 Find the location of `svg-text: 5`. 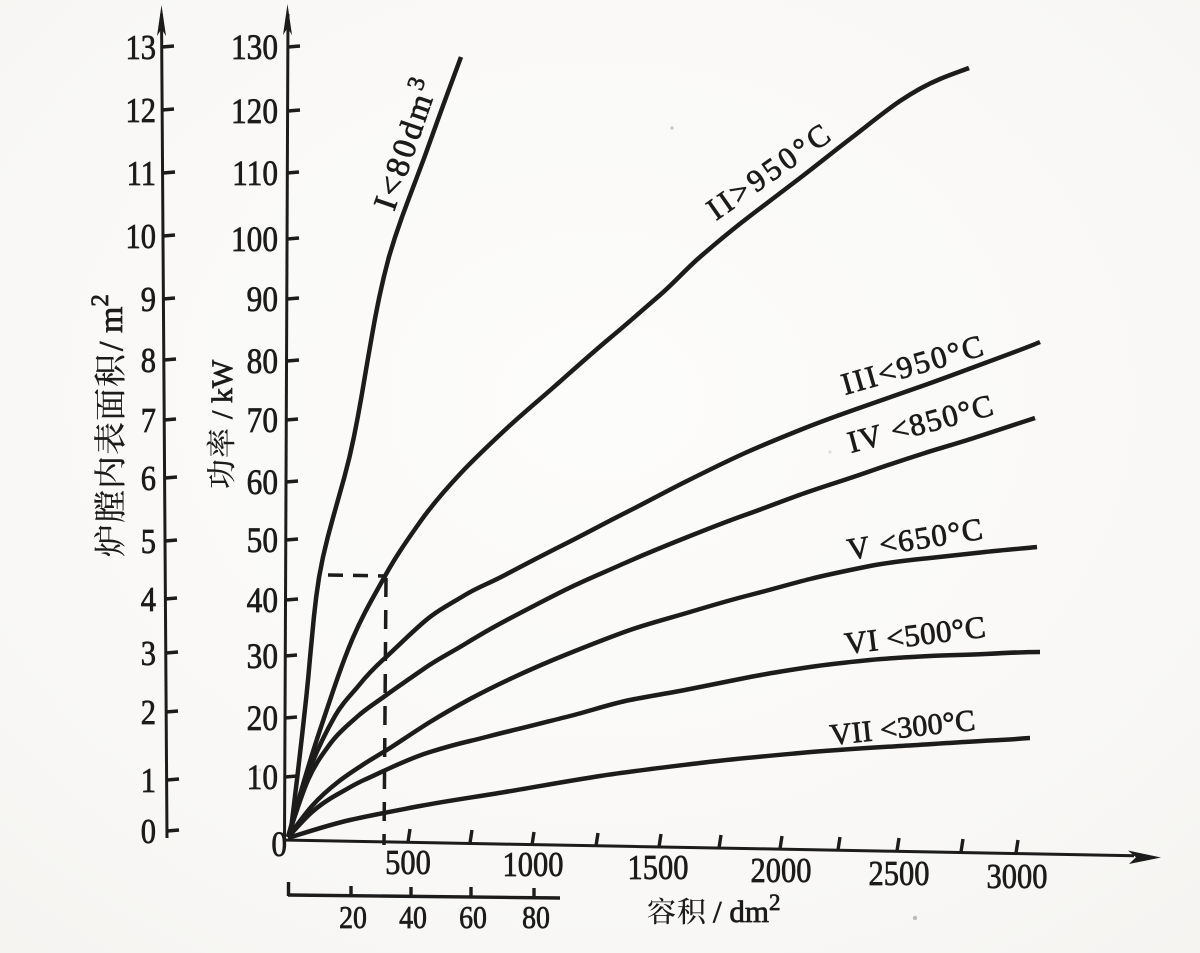

svg-text: 5 is located at coordinates (148, 542).